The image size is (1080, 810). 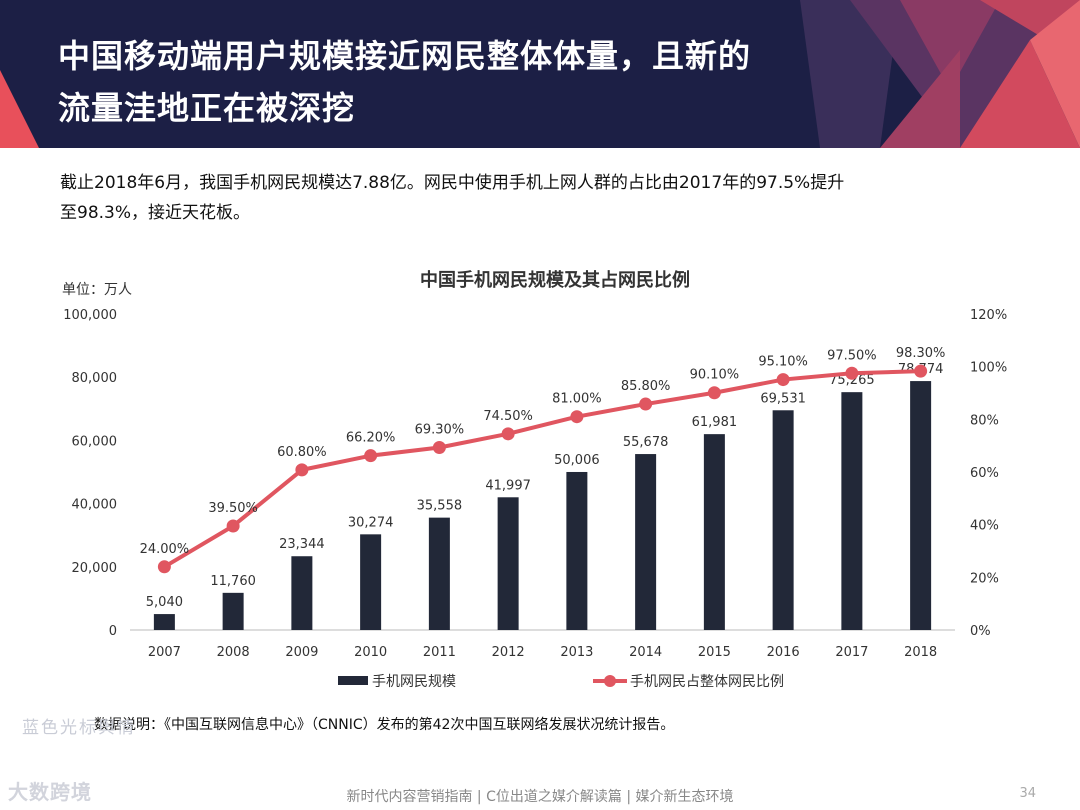 What do you see at coordinates (921, 371) in the screenshot?
I see `ratio-point-2018` at bounding box center [921, 371].